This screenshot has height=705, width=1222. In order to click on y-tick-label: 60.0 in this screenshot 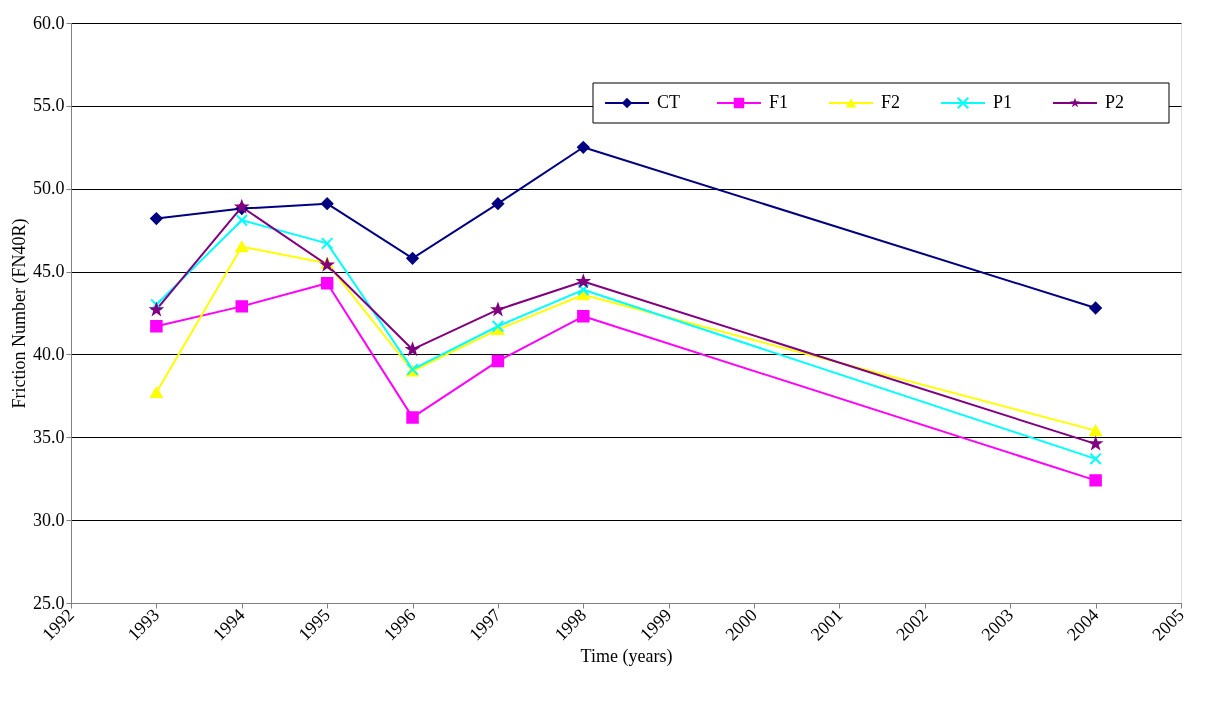, I will do `click(49, 22)`.